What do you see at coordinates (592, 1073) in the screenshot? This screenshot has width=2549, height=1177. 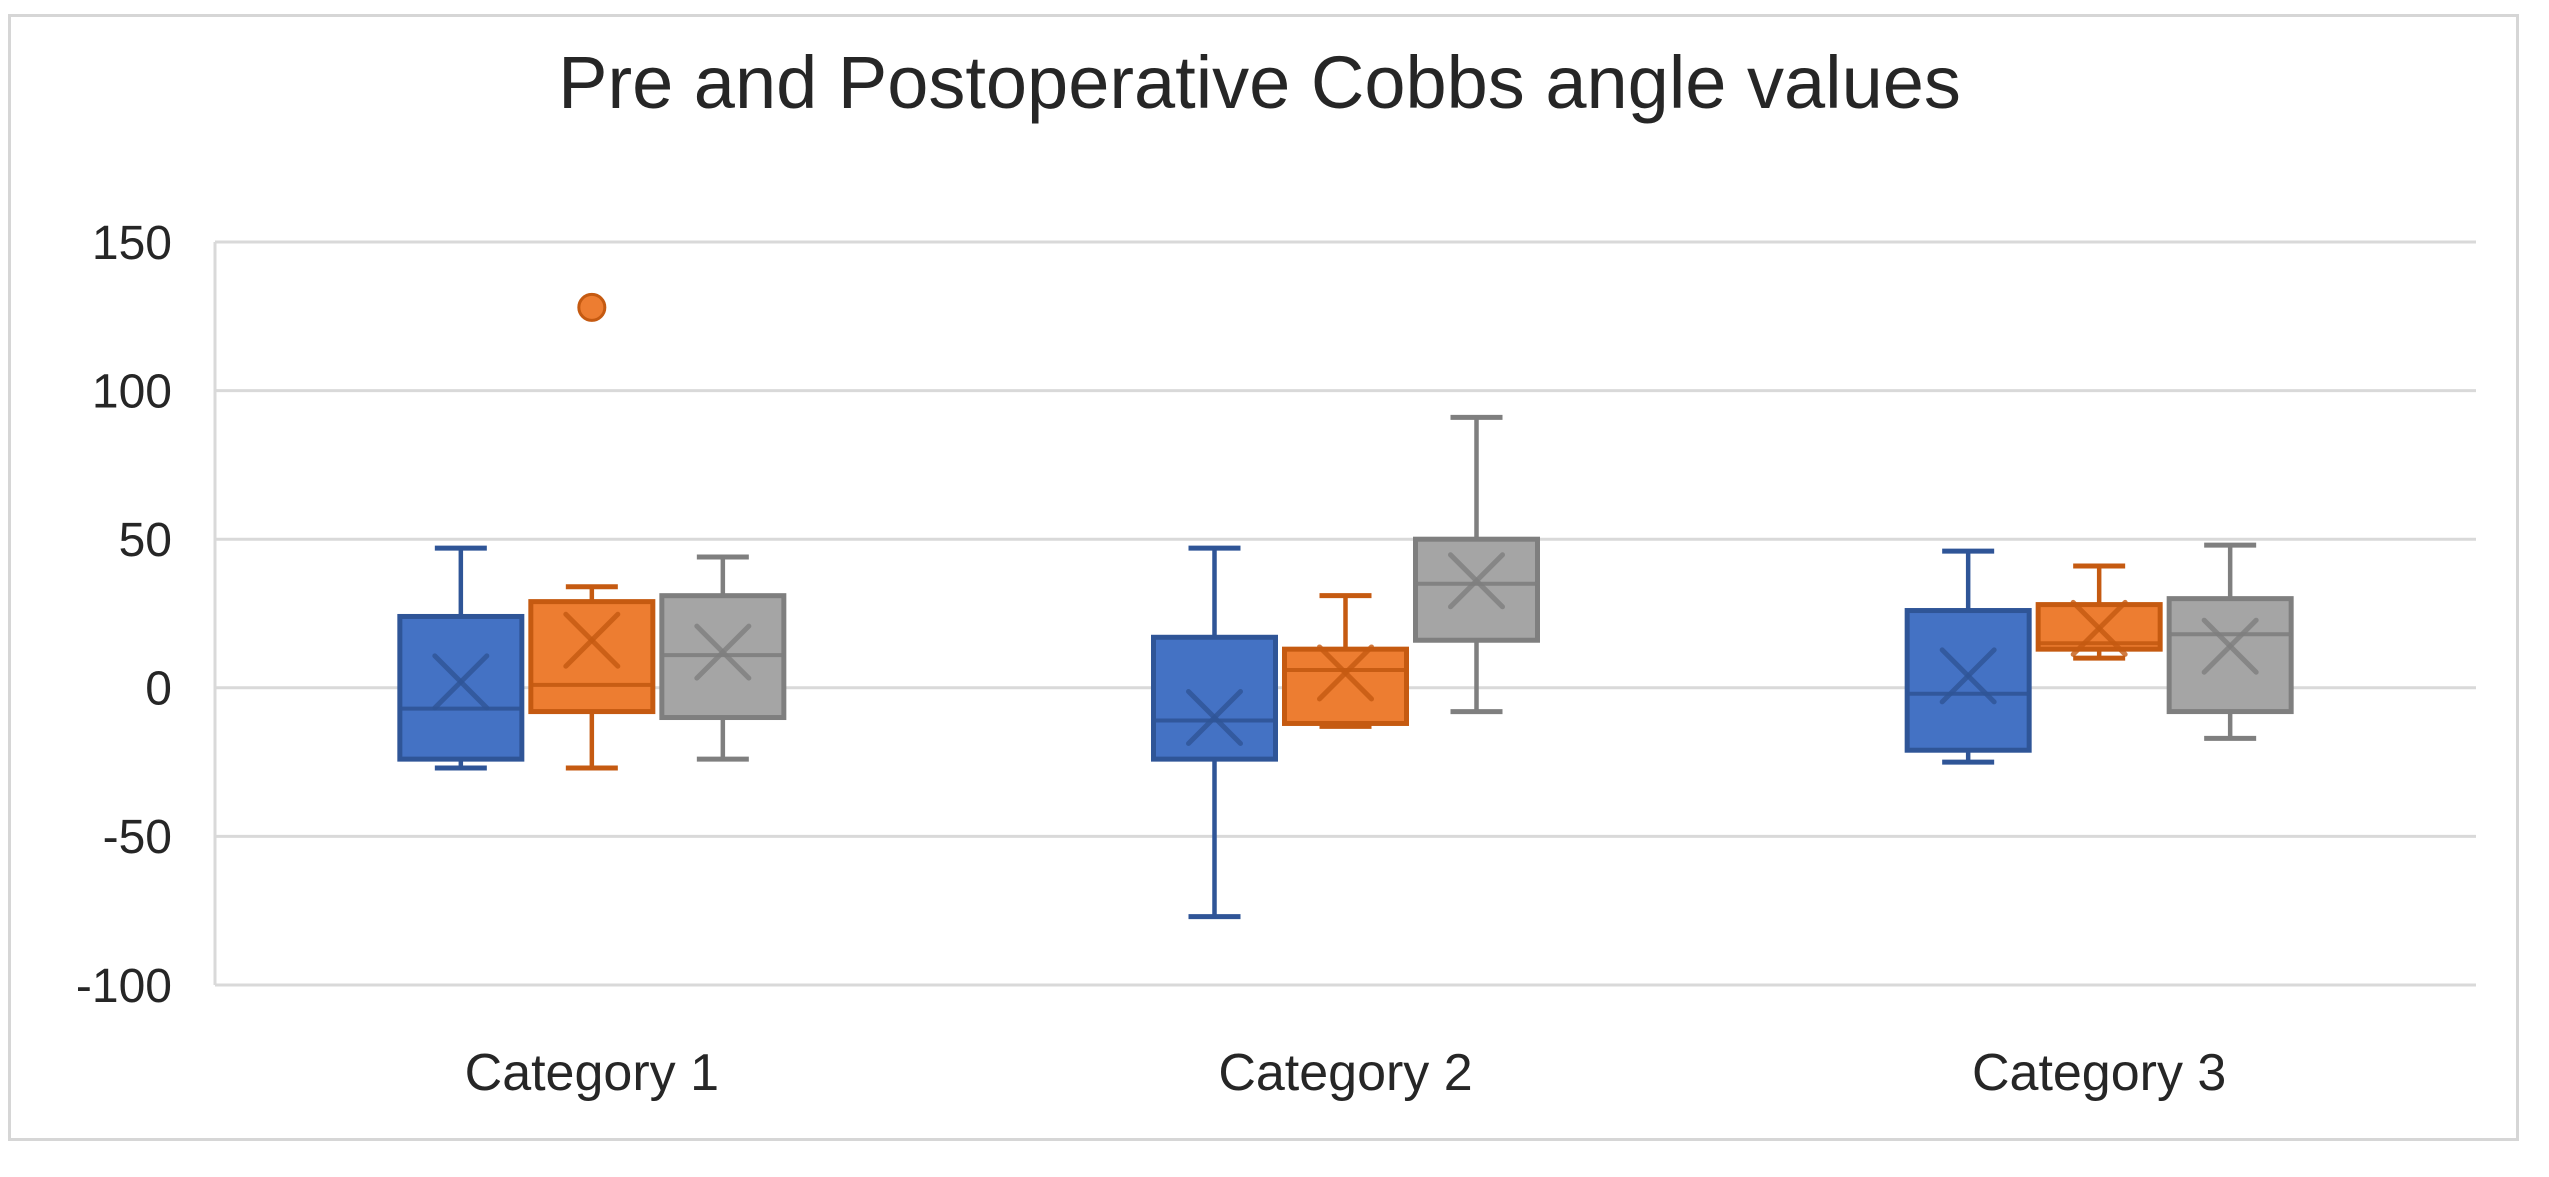 I see `x-category-label-1: Category 1` at bounding box center [592, 1073].